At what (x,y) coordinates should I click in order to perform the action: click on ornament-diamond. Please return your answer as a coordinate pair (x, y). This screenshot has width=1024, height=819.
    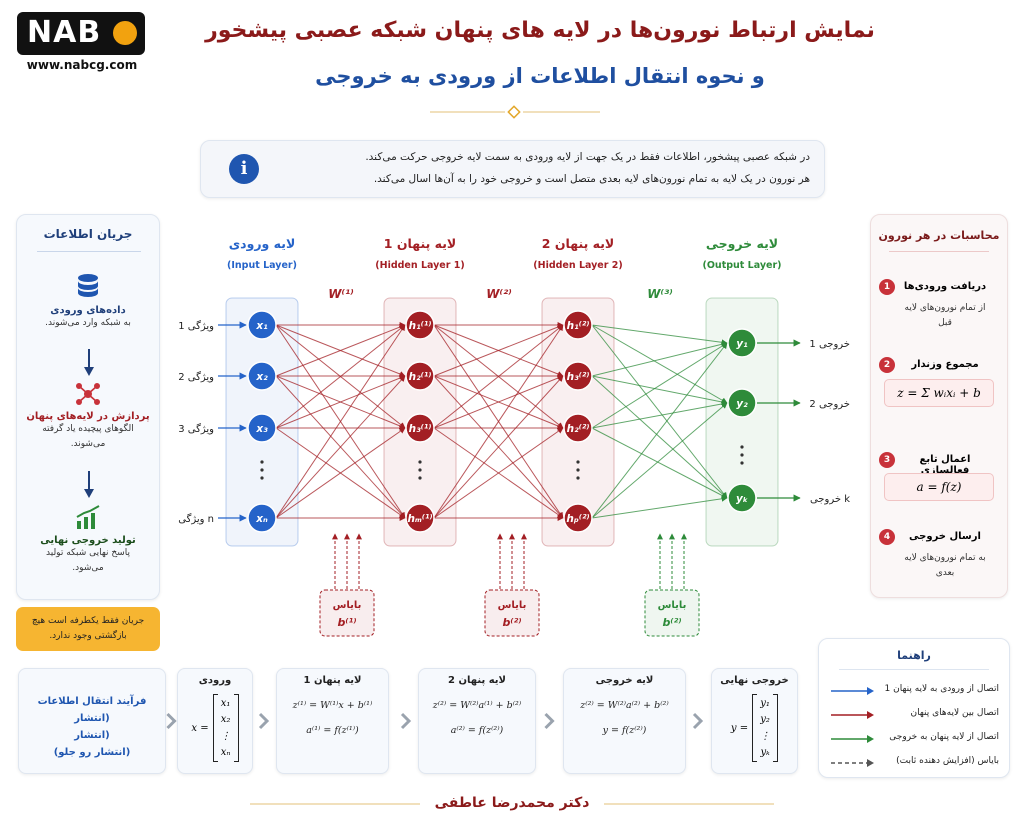
    Looking at the image, I should click on (514, 112).